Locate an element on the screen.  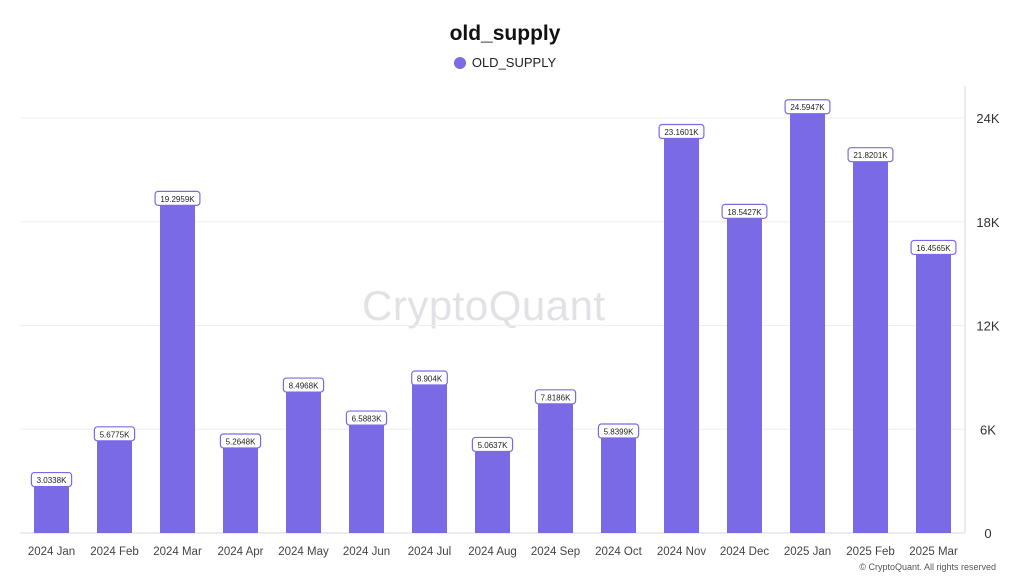
y-tick-label: 24K is located at coordinates (987, 118).